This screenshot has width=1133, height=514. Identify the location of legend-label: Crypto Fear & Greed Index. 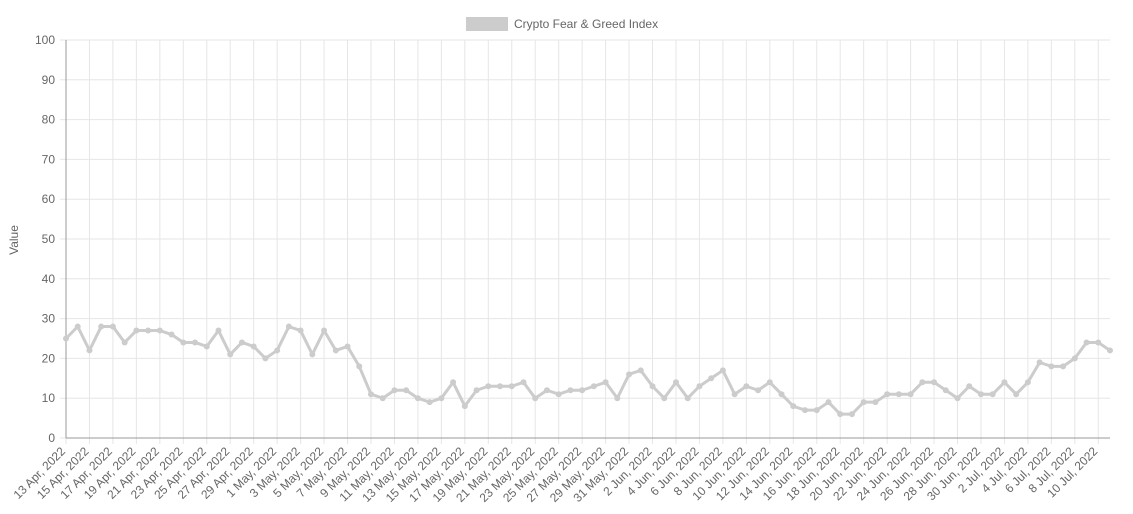
(586, 24).